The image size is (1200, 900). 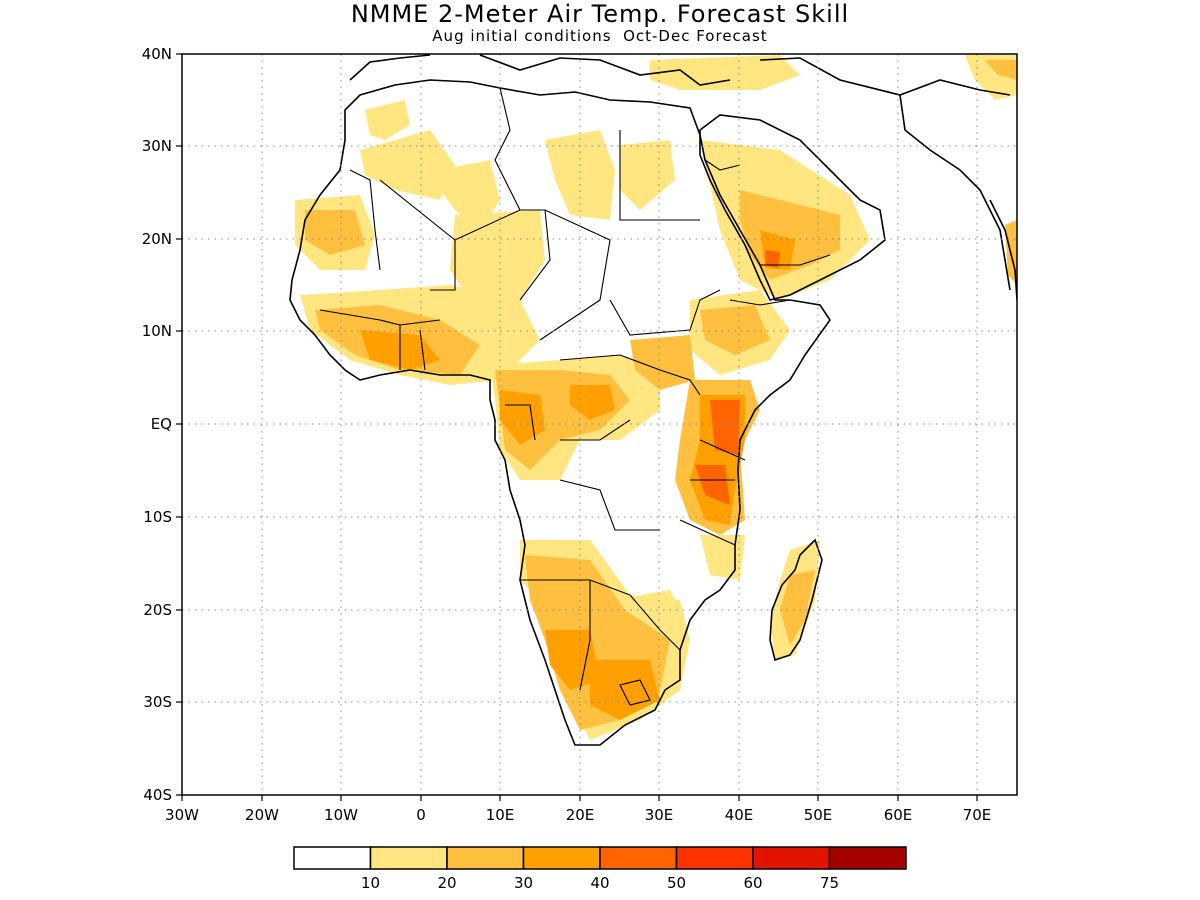 What do you see at coordinates (523, 883) in the screenshot?
I see `colorbar-label: 30` at bounding box center [523, 883].